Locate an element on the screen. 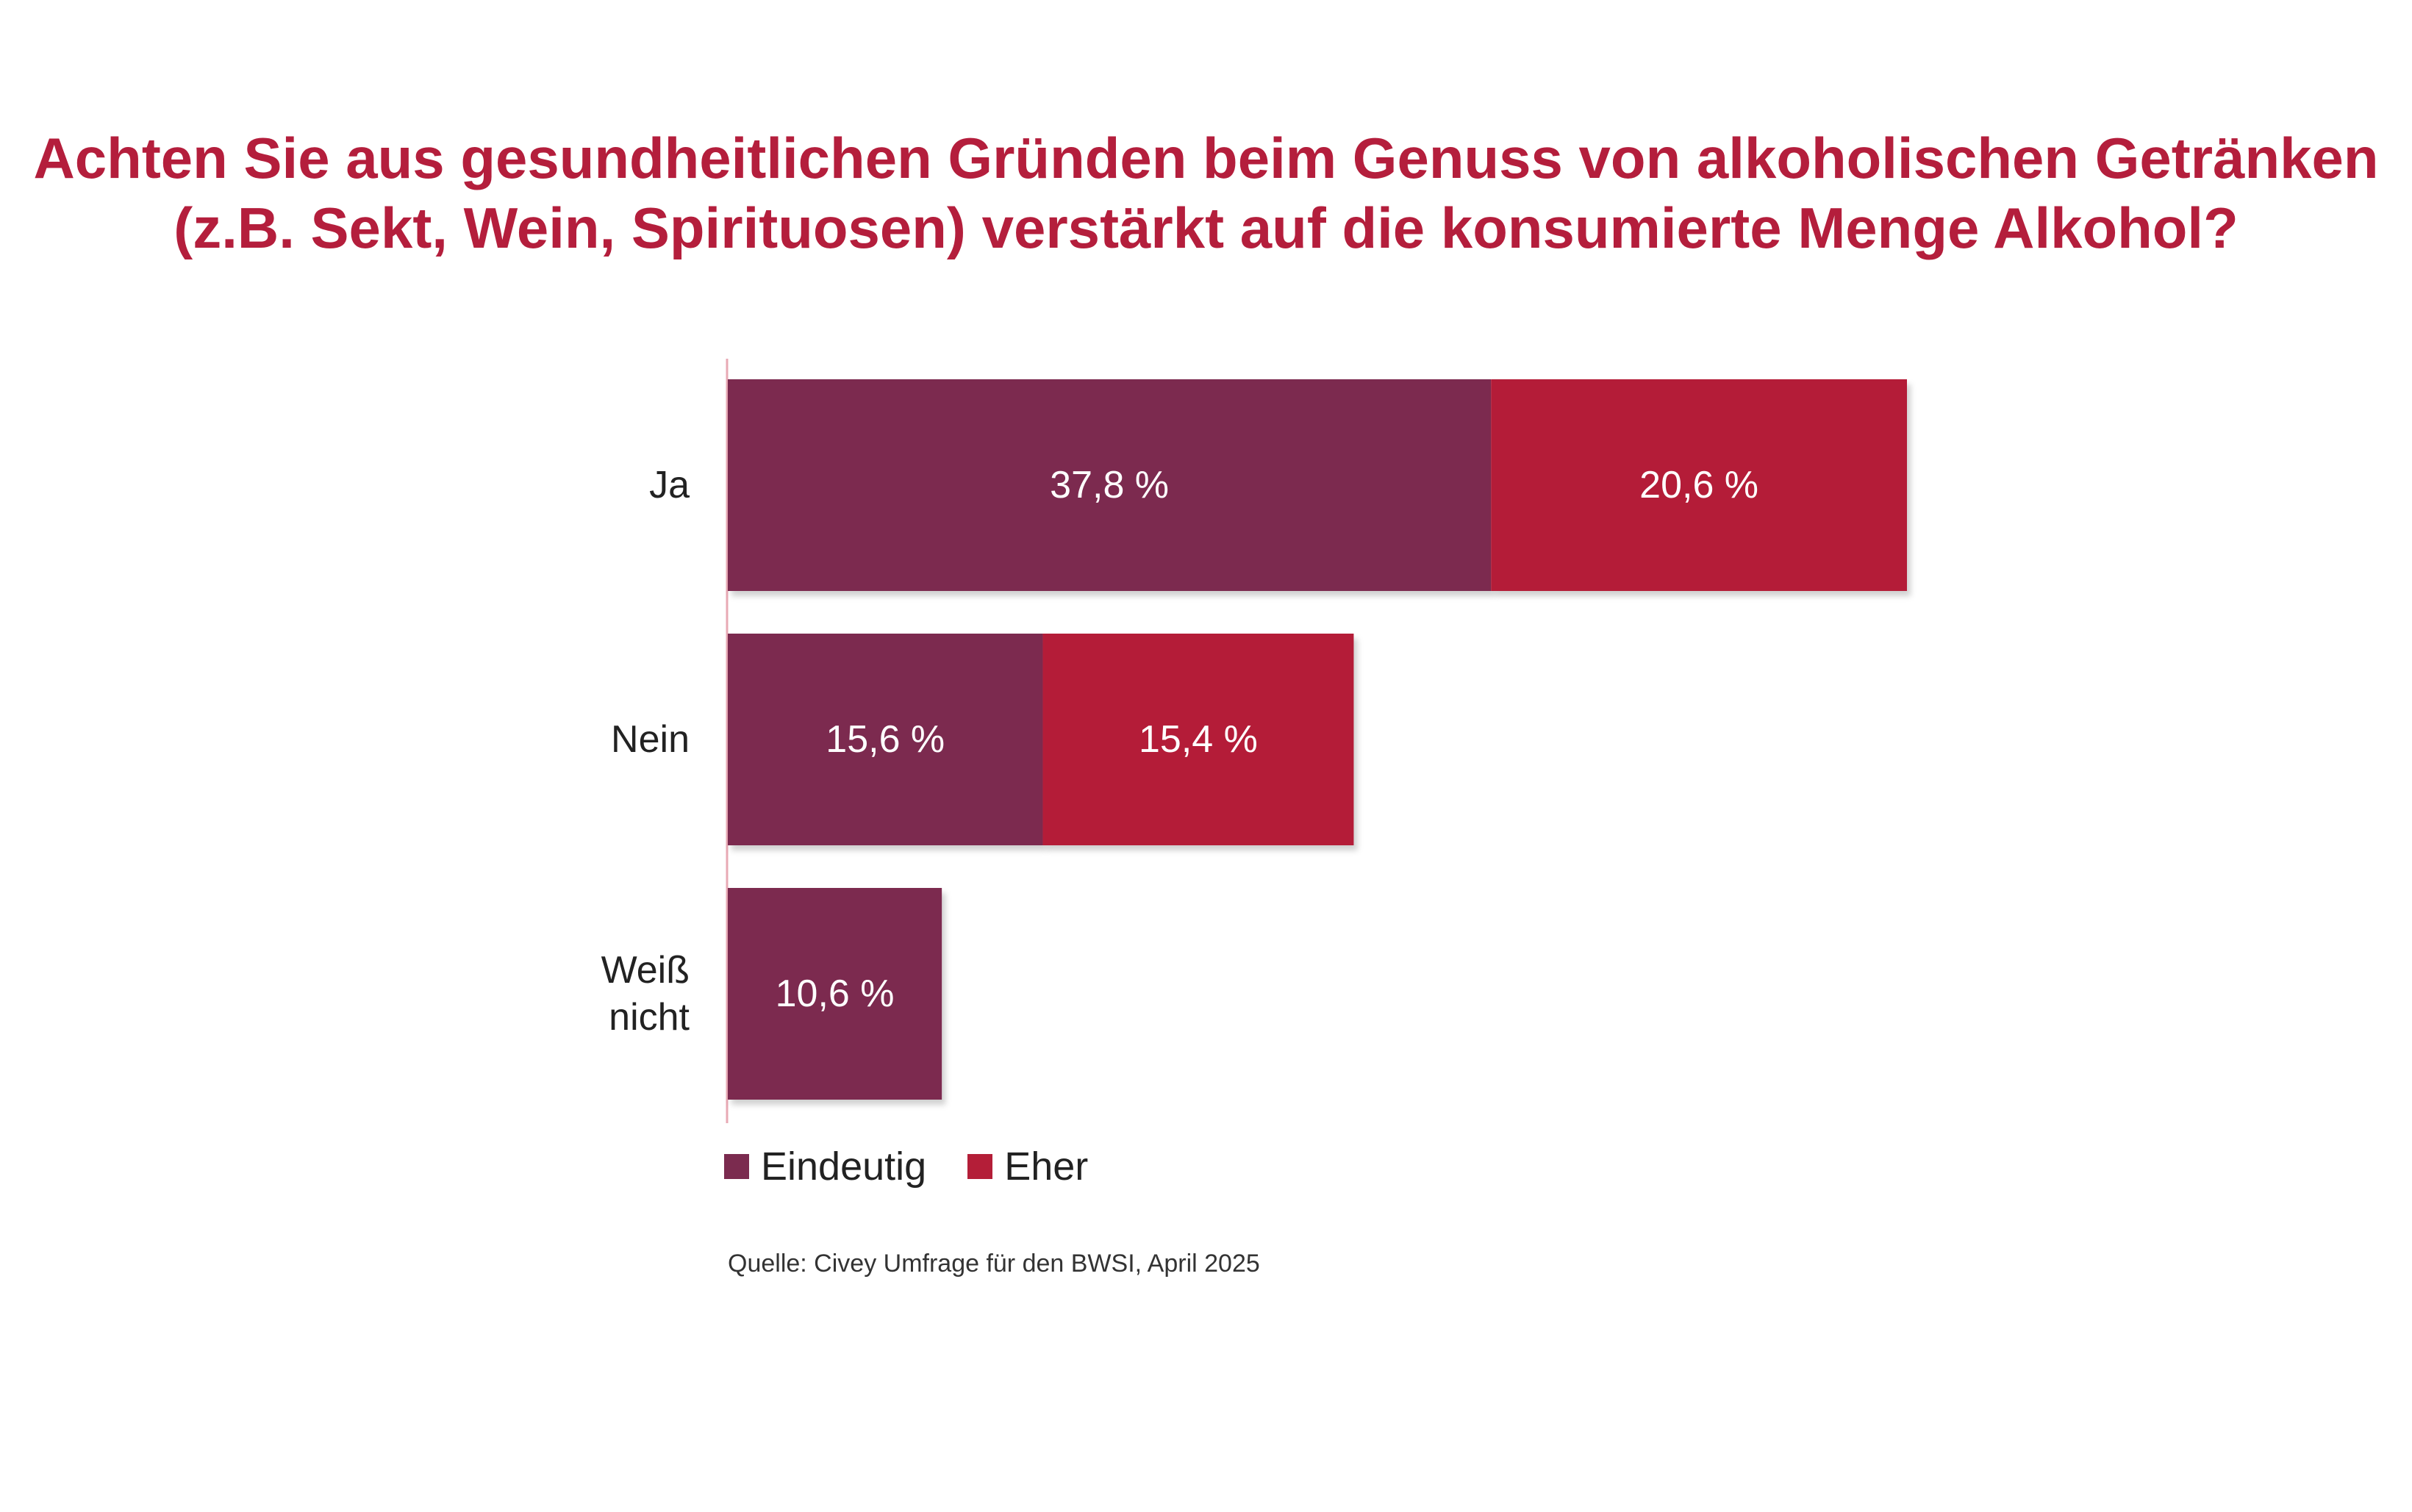 This screenshot has height=1512, width=2412. legend: Eindeutig Eher is located at coordinates (926, 1166).